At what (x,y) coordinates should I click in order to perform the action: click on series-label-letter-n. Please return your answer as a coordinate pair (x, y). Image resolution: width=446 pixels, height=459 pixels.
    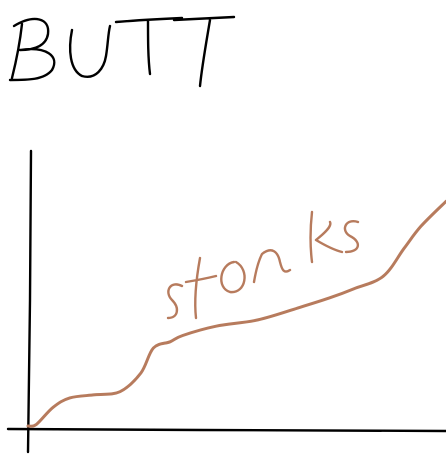
    Looking at the image, I should click on (272, 266).